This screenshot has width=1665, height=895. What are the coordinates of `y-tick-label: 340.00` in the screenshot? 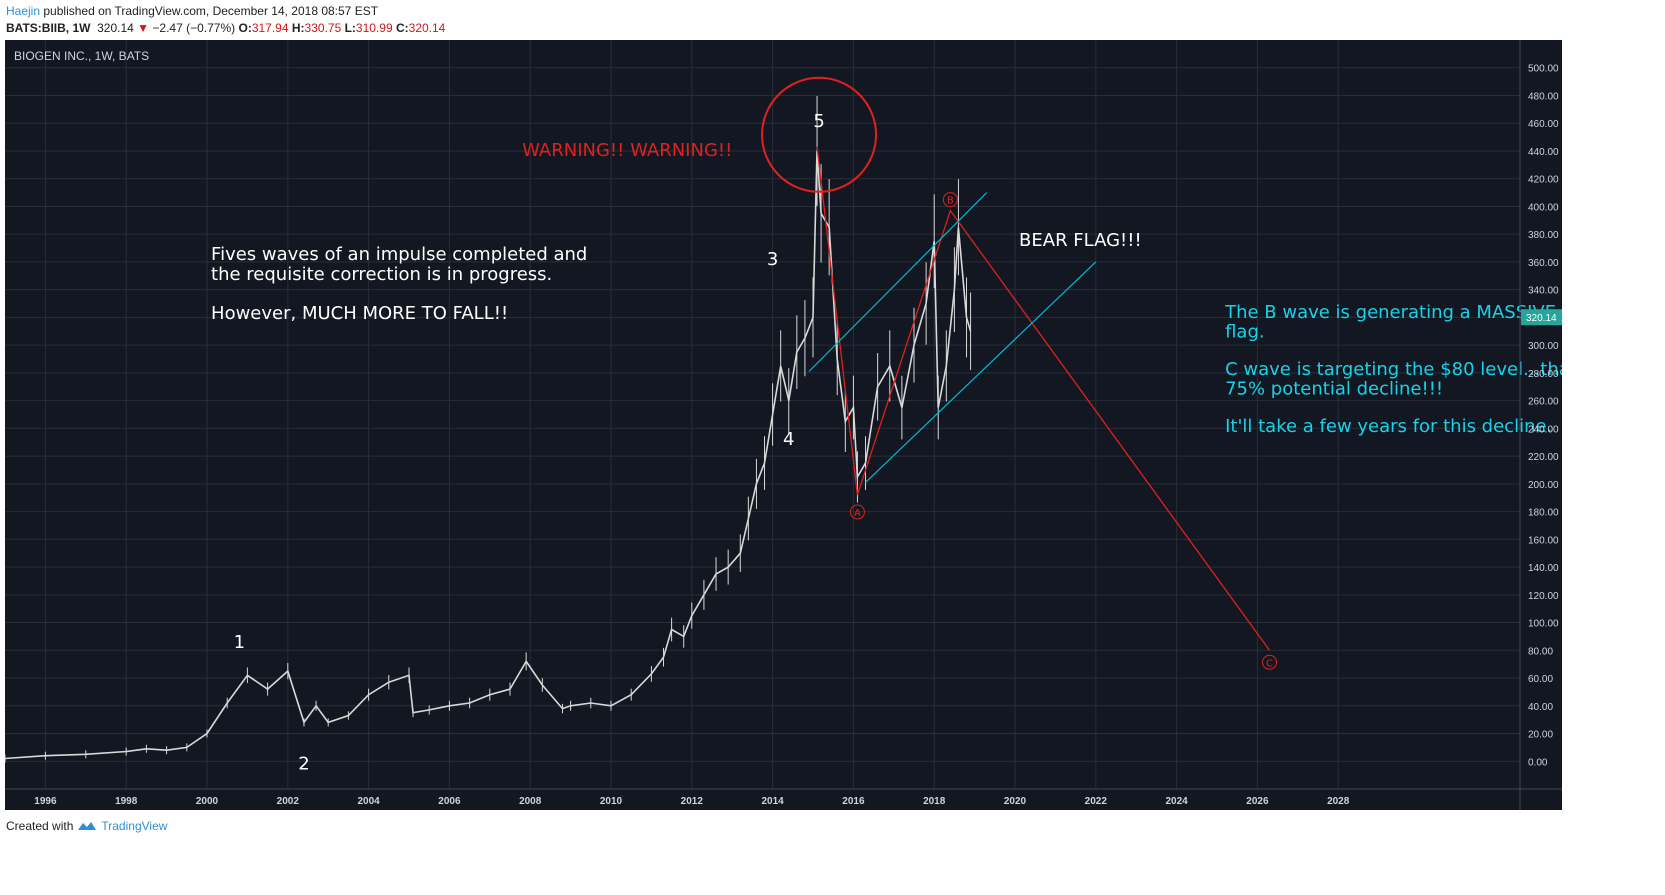 It's located at (1543, 291).